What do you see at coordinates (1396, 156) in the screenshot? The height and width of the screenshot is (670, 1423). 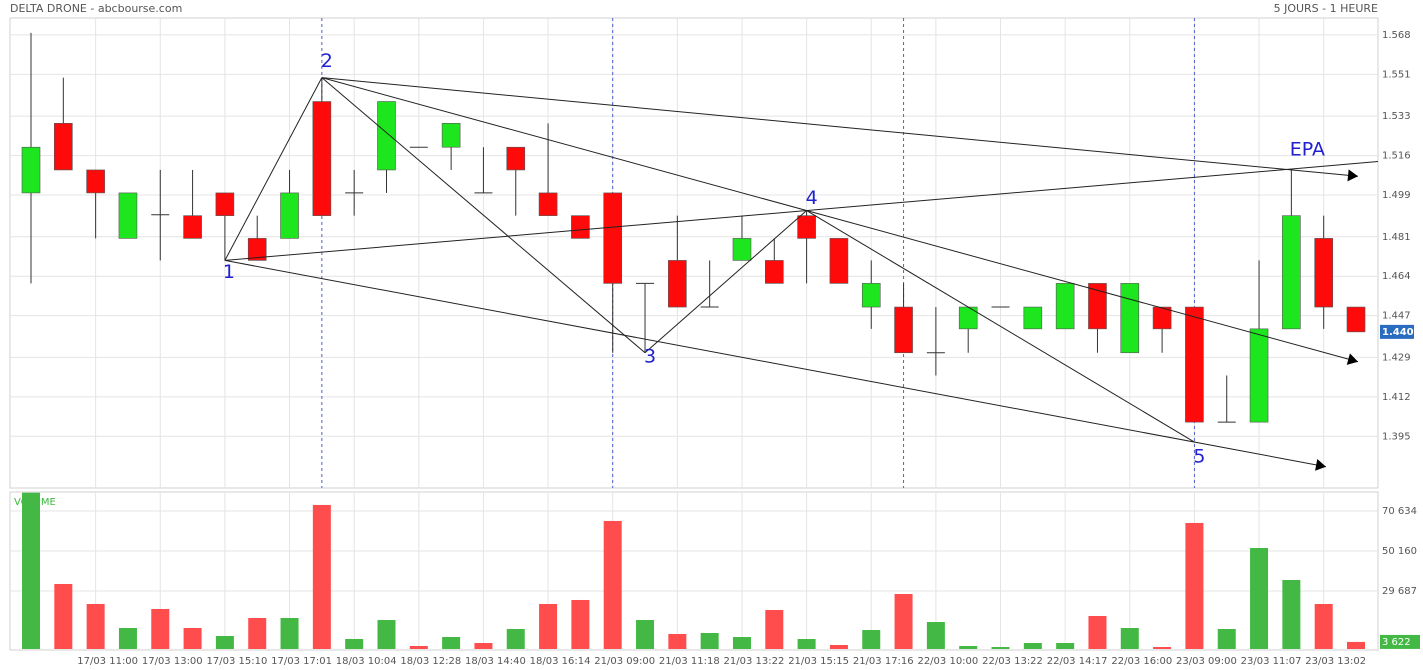 I see `y-tick-label: 1.516` at bounding box center [1396, 156].